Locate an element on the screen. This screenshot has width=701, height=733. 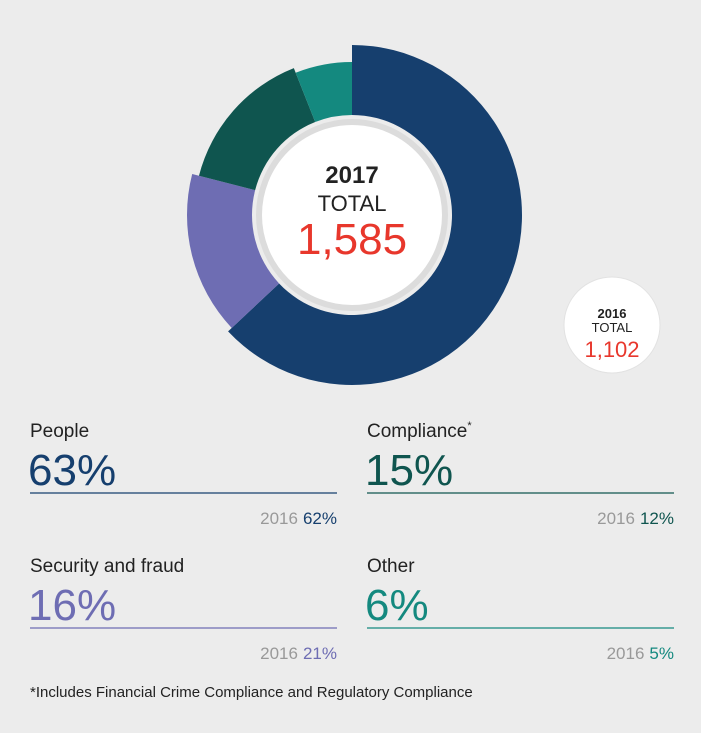
previous-circle is located at coordinates (612, 325).